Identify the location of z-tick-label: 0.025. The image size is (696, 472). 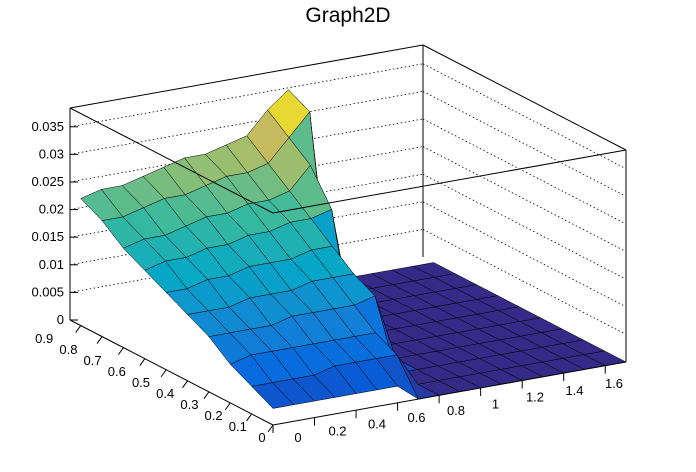
(47, 181).